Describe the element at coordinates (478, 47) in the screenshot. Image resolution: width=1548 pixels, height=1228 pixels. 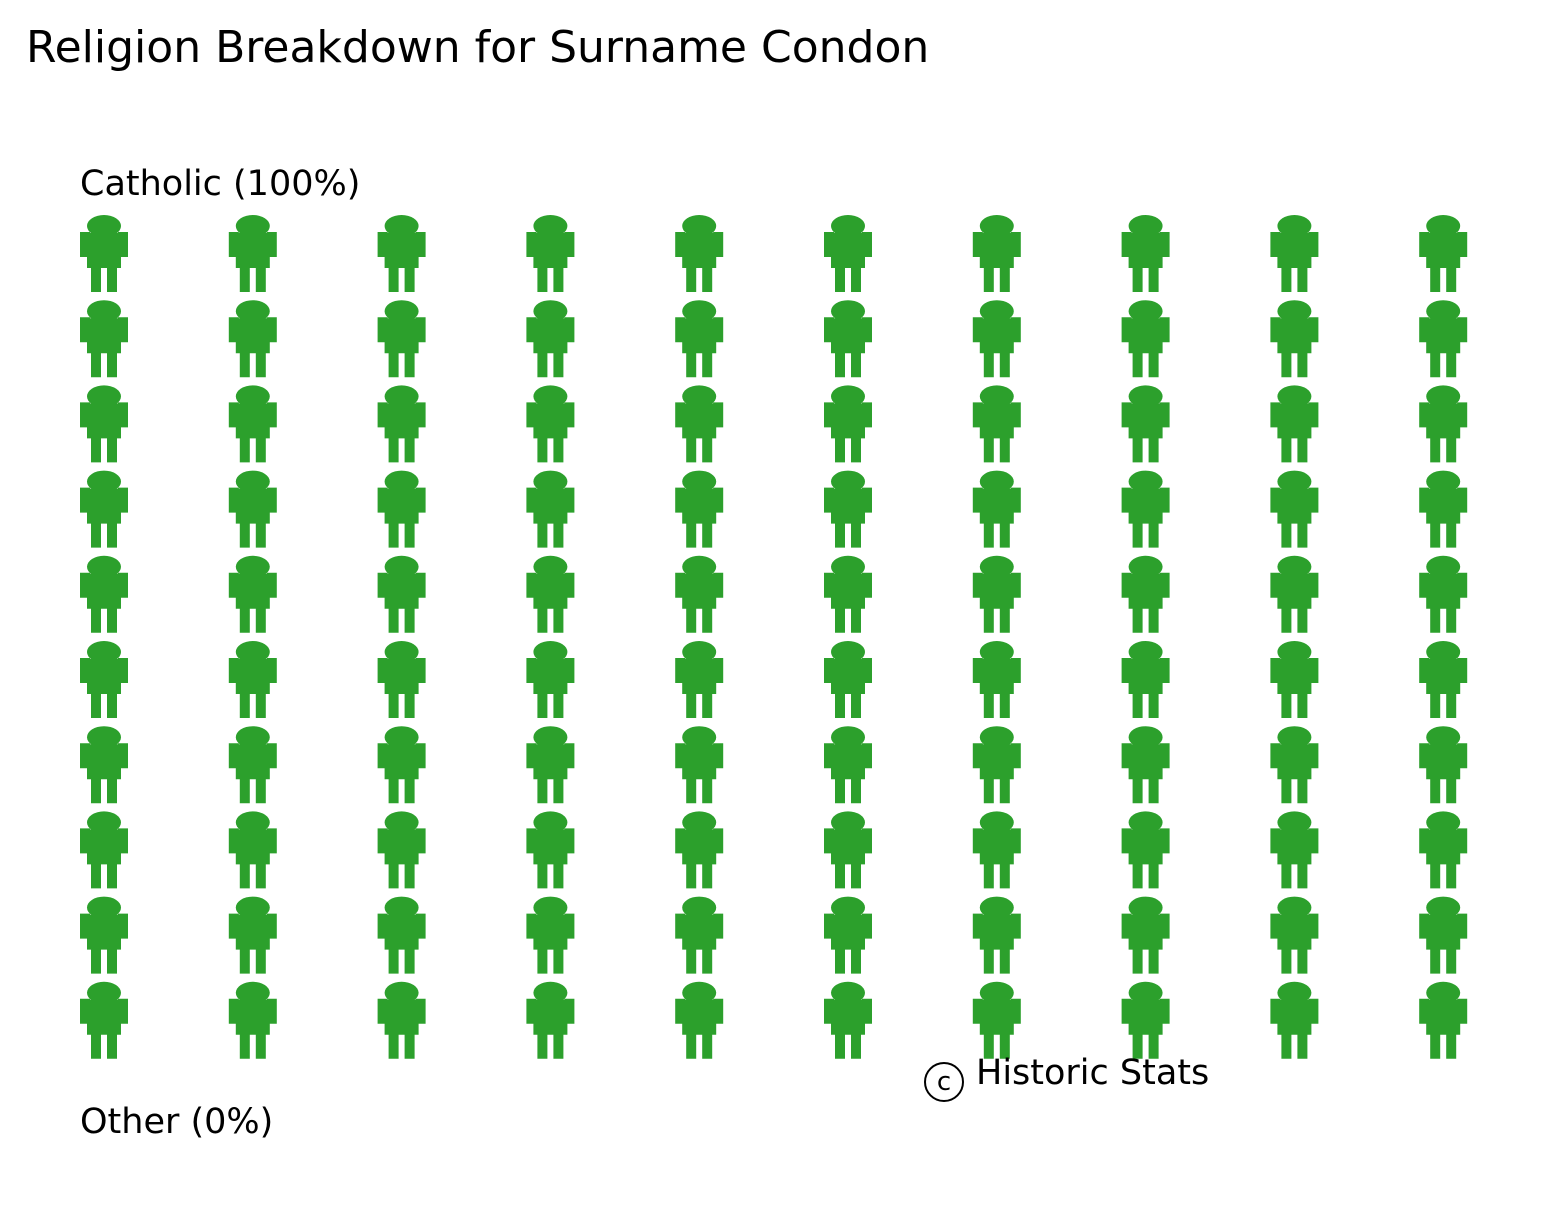
I see `chart-title: Religion Breakdown for Surname Condon` at that location.